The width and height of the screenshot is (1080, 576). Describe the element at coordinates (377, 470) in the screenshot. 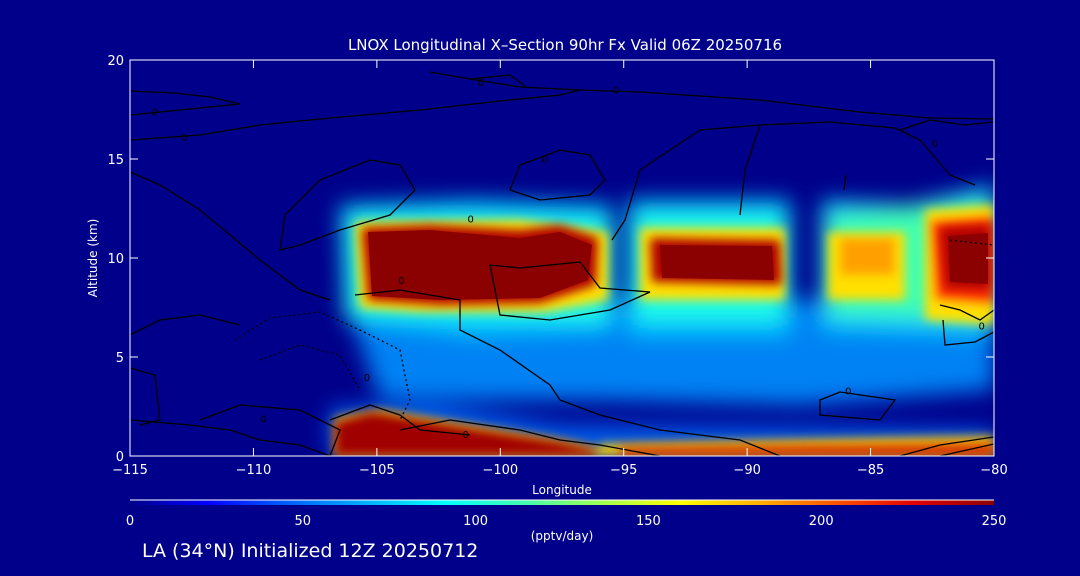

I see `x-tick-label: −105` at that location.